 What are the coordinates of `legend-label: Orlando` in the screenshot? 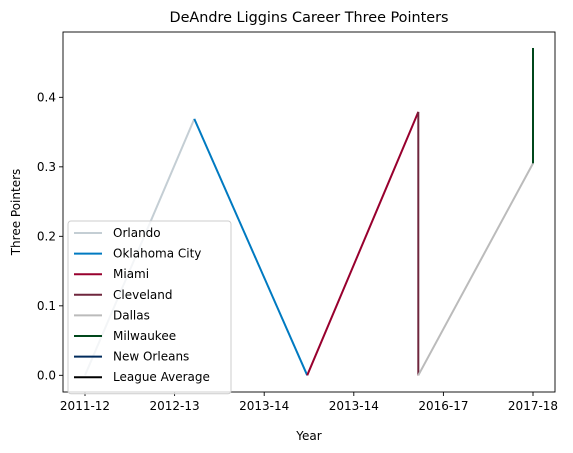 It's located at (137, 233).